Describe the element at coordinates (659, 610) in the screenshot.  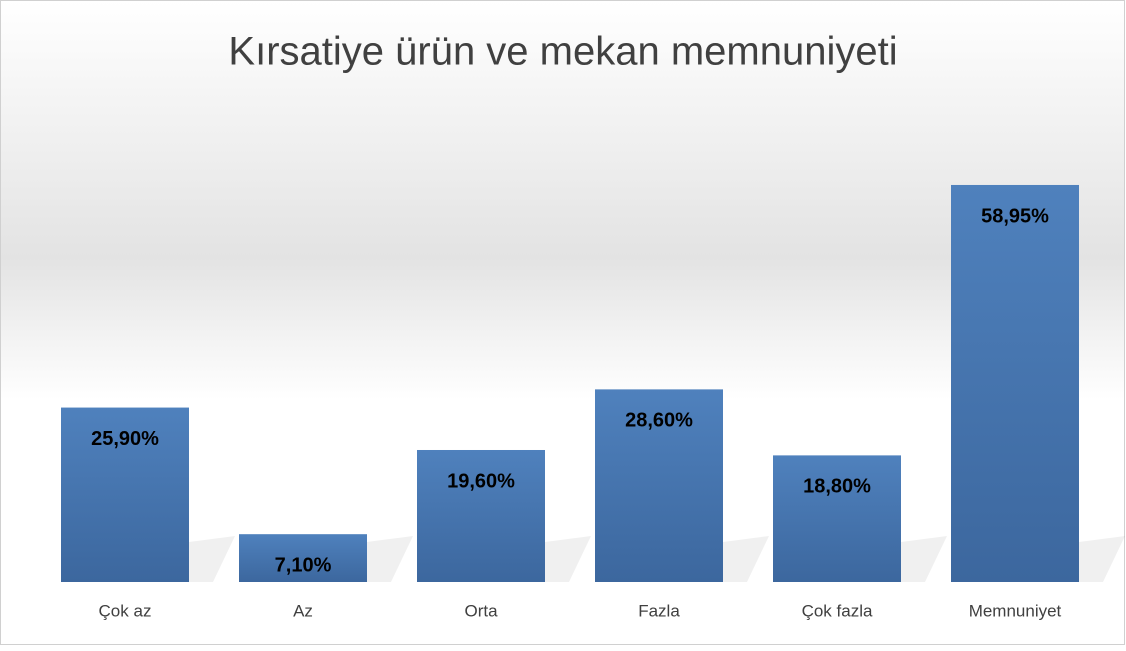
I see `x-tick-label: Fazla` at that location.